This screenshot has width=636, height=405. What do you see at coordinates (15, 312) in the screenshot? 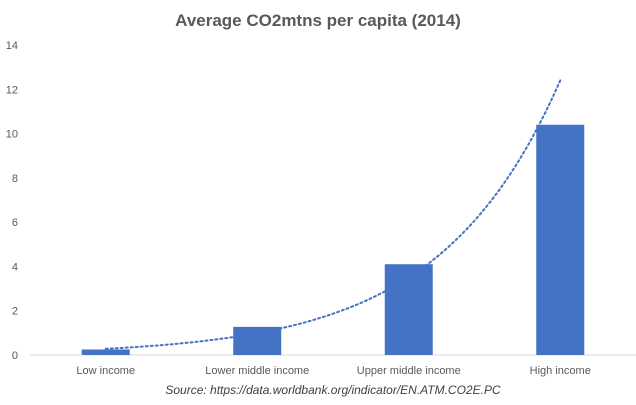
I see `y-tick-label: 2` at bounding box center [15, 312].